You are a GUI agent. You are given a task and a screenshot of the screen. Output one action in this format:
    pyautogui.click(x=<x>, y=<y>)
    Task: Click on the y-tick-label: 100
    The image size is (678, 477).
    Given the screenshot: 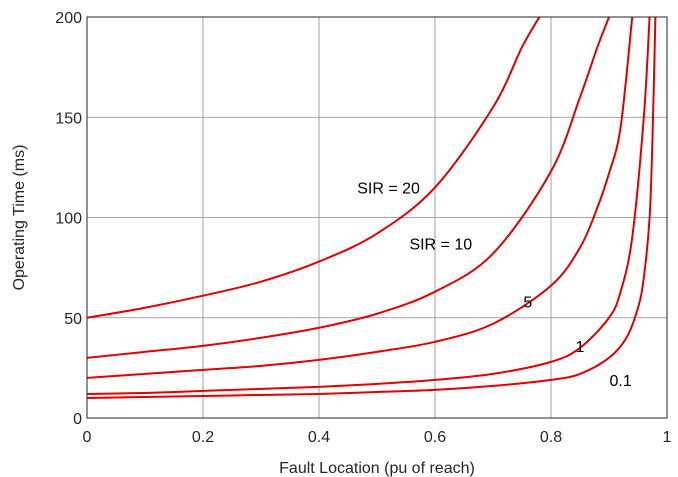 What is the action you would take?
    pyautogui.click(x=68, y=219)
    